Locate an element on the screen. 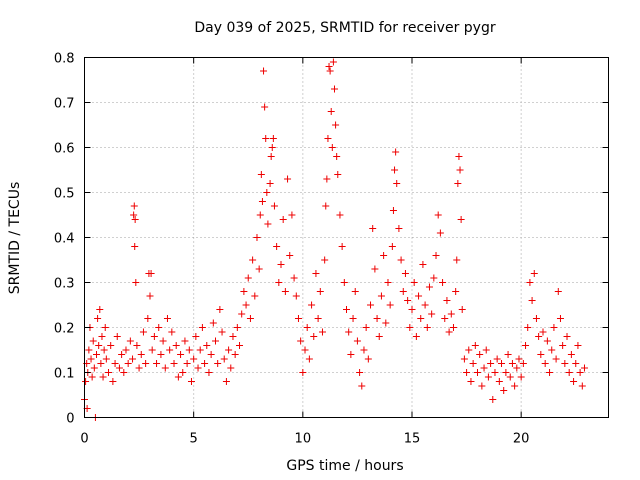 The height and width of the screenshot is (480, 640). y-tick-label: 0.8 is located at coordinates (64, 59).